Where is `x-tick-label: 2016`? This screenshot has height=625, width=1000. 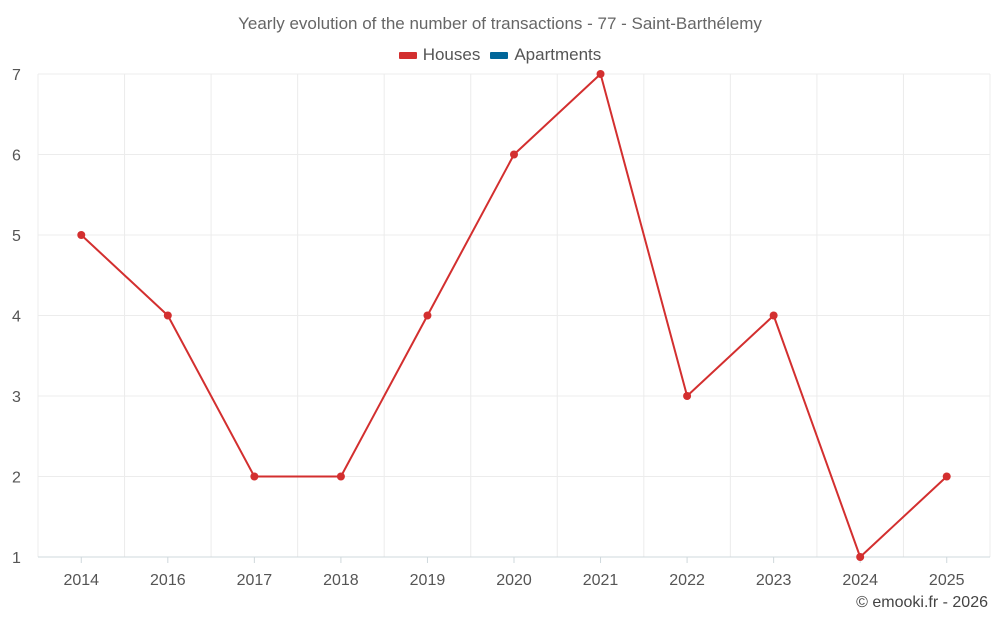
x-tick-label: 2016 is located at coordinates (168, 580).